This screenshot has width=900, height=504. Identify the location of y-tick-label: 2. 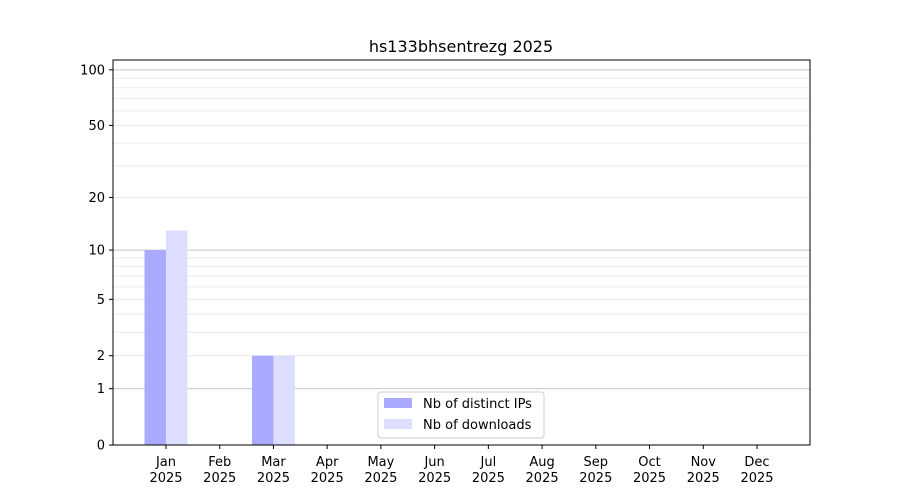
(101, 356).